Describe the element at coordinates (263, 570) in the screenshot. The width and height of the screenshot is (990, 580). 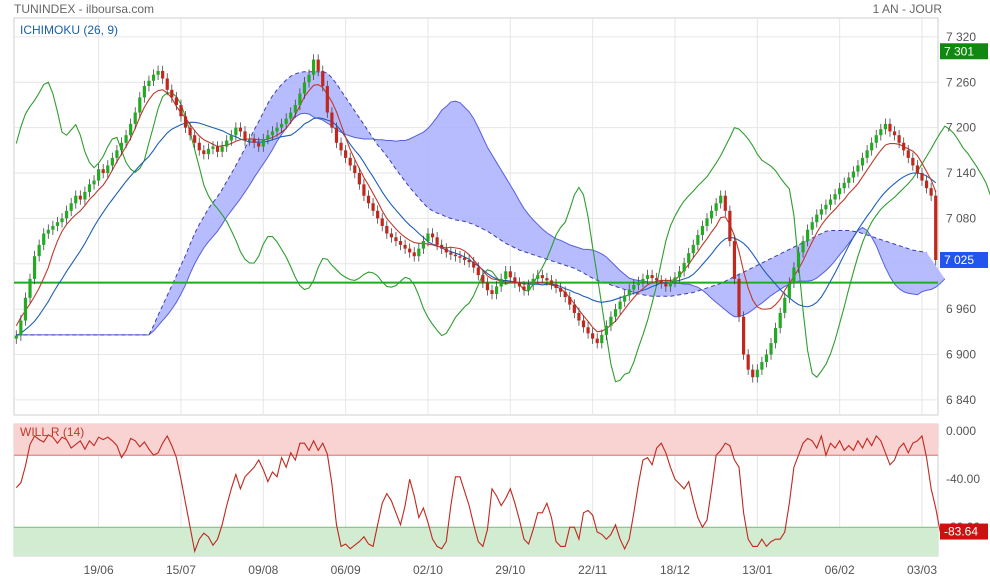
I see `date-tick-label: 09/08` at that location.